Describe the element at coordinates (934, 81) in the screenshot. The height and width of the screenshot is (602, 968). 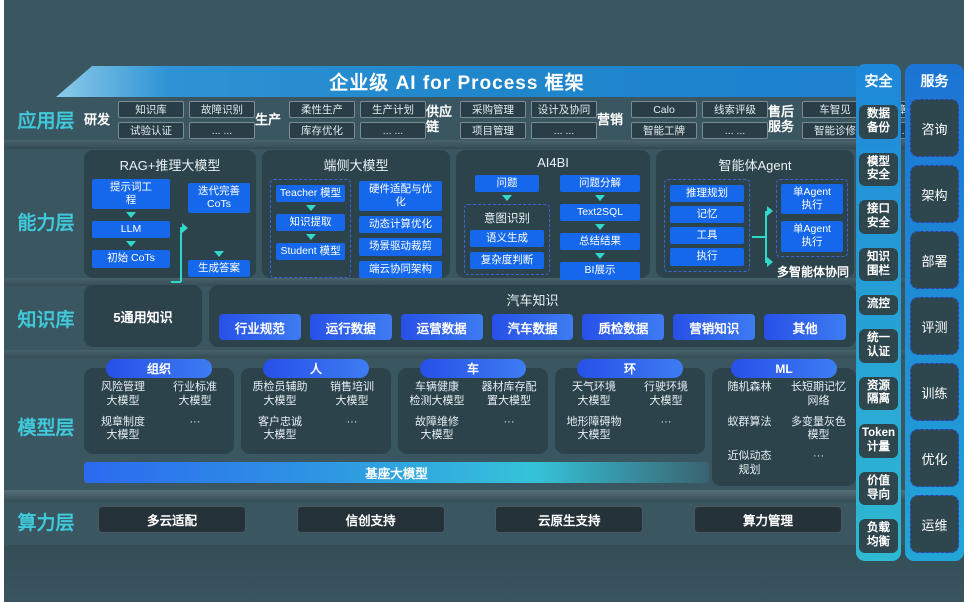
I see `service-column-title: 服务` at that location.